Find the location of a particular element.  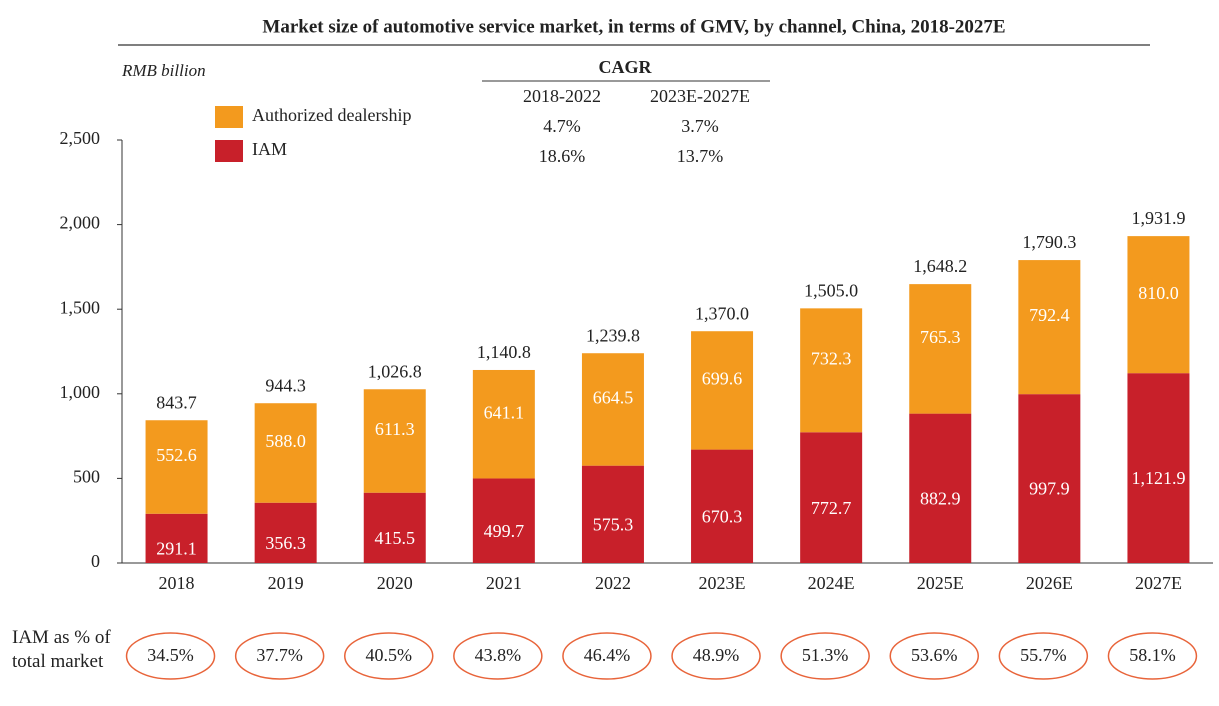

share-value: 48.9% is located at coordinates (716, 655).